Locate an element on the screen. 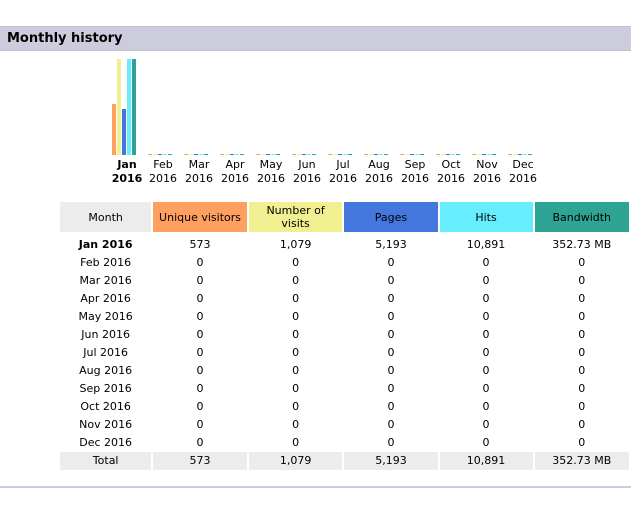 This screenshot has height=510, width=631. table-row: May 2016 0 0 0 0 0 is located at coordinates (344, 317).